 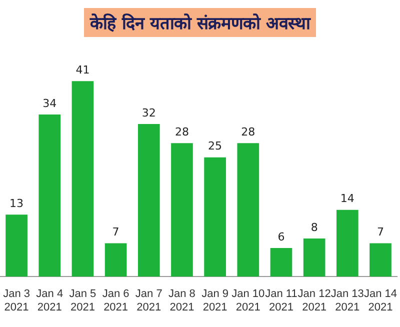 What do you see at coordinates (248, 301) in the screenshot?
I see `x-tick-label: Jan 10 2021` at bounding box center [248, 301].